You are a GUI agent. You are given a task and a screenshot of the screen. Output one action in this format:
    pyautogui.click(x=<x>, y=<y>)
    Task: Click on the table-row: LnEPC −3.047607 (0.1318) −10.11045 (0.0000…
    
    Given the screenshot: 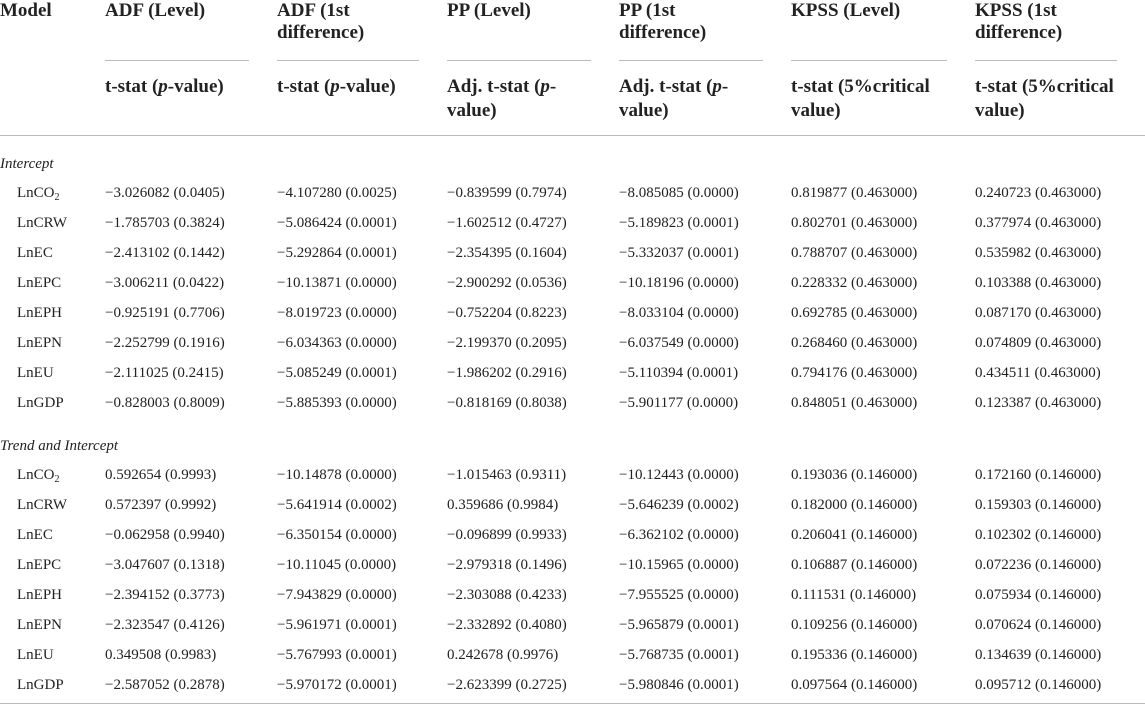 What is the action you would take?
    pyautogui.click(x=572, y=565)
    